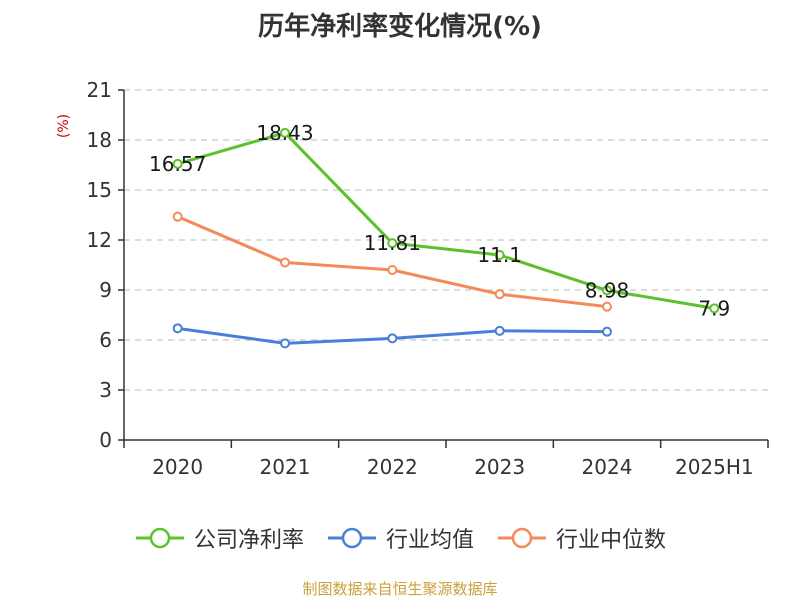 This screenshot has height=600, width=800. What do you see at coordinates (99, 140) in the screenshot?
I see `y-tick-label: 18` at bounding box center [99, 140].